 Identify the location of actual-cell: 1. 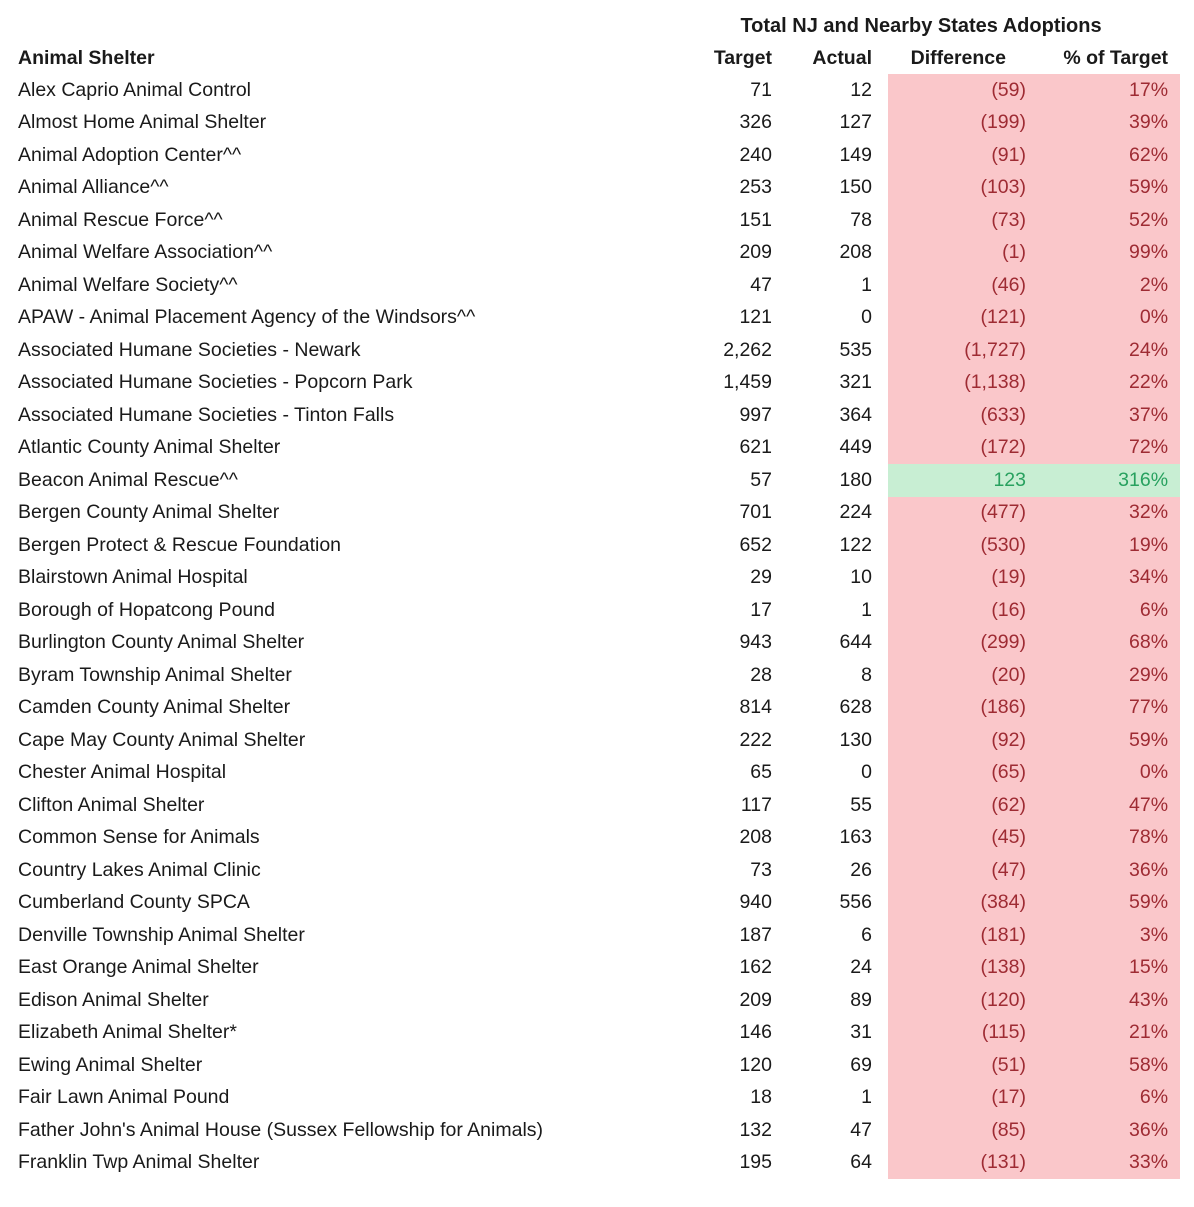
(866, 1097).